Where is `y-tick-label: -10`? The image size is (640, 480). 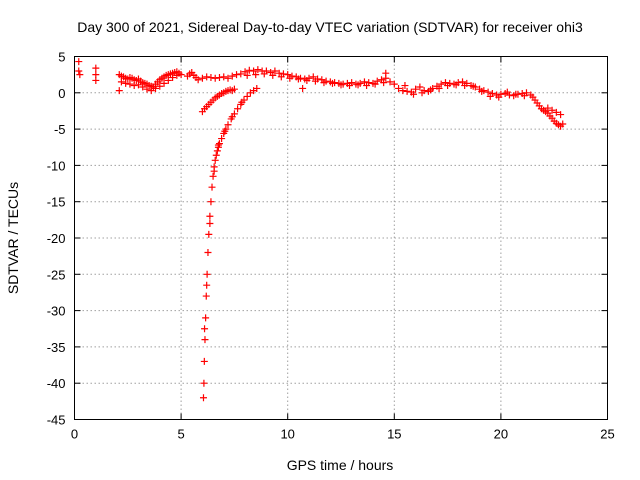 y-tick-label: -10 is located at coordinates (56, 165).